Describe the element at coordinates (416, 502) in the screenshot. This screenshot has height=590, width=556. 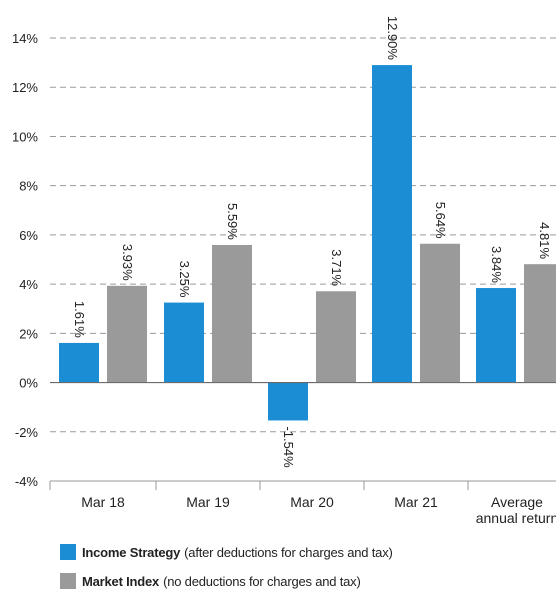
I see `x-category-label: Mar 21` at that location.